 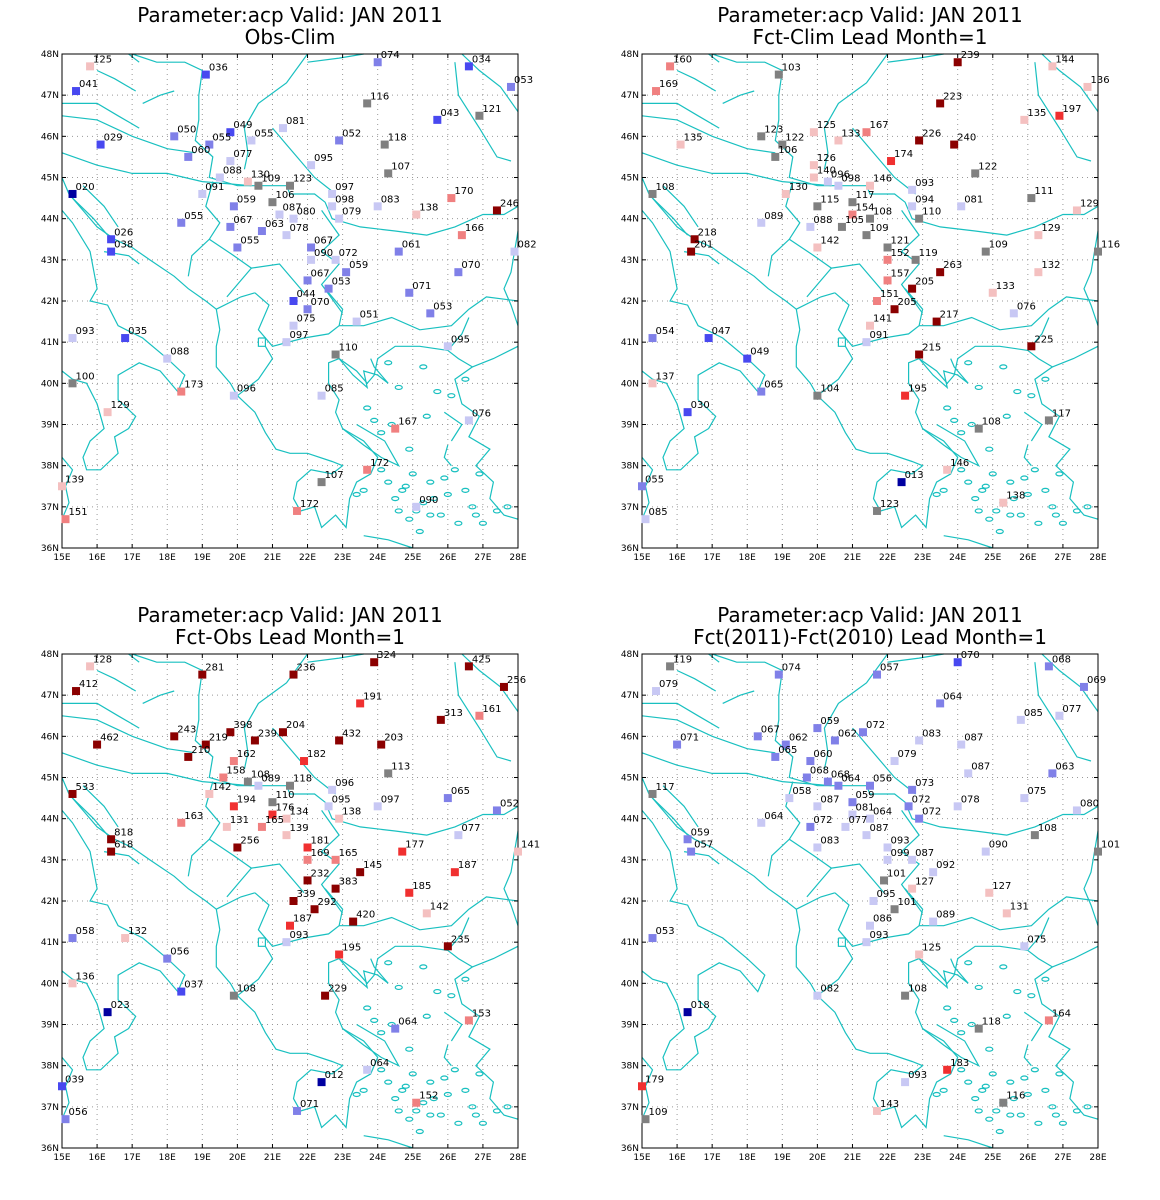 What do you see at coordinates (50, 779) in the screenshot?
I see `lat-tick-label: 45N` at bounding box center [50, 779].